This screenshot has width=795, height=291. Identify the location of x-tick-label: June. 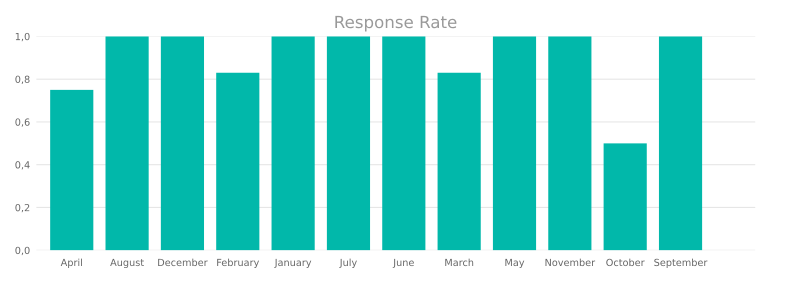
(403, 263).